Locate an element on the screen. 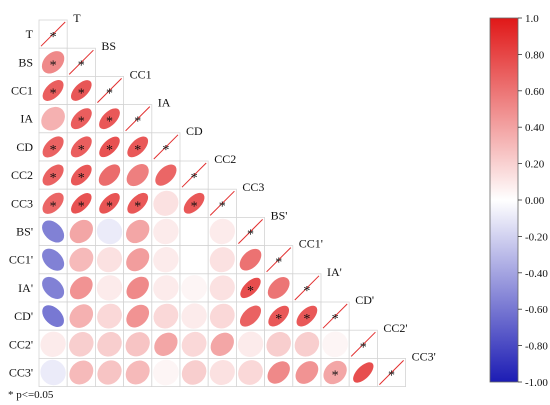 The image size is (550, 405). colorbar-gradient is located at coordinates (504, 200).